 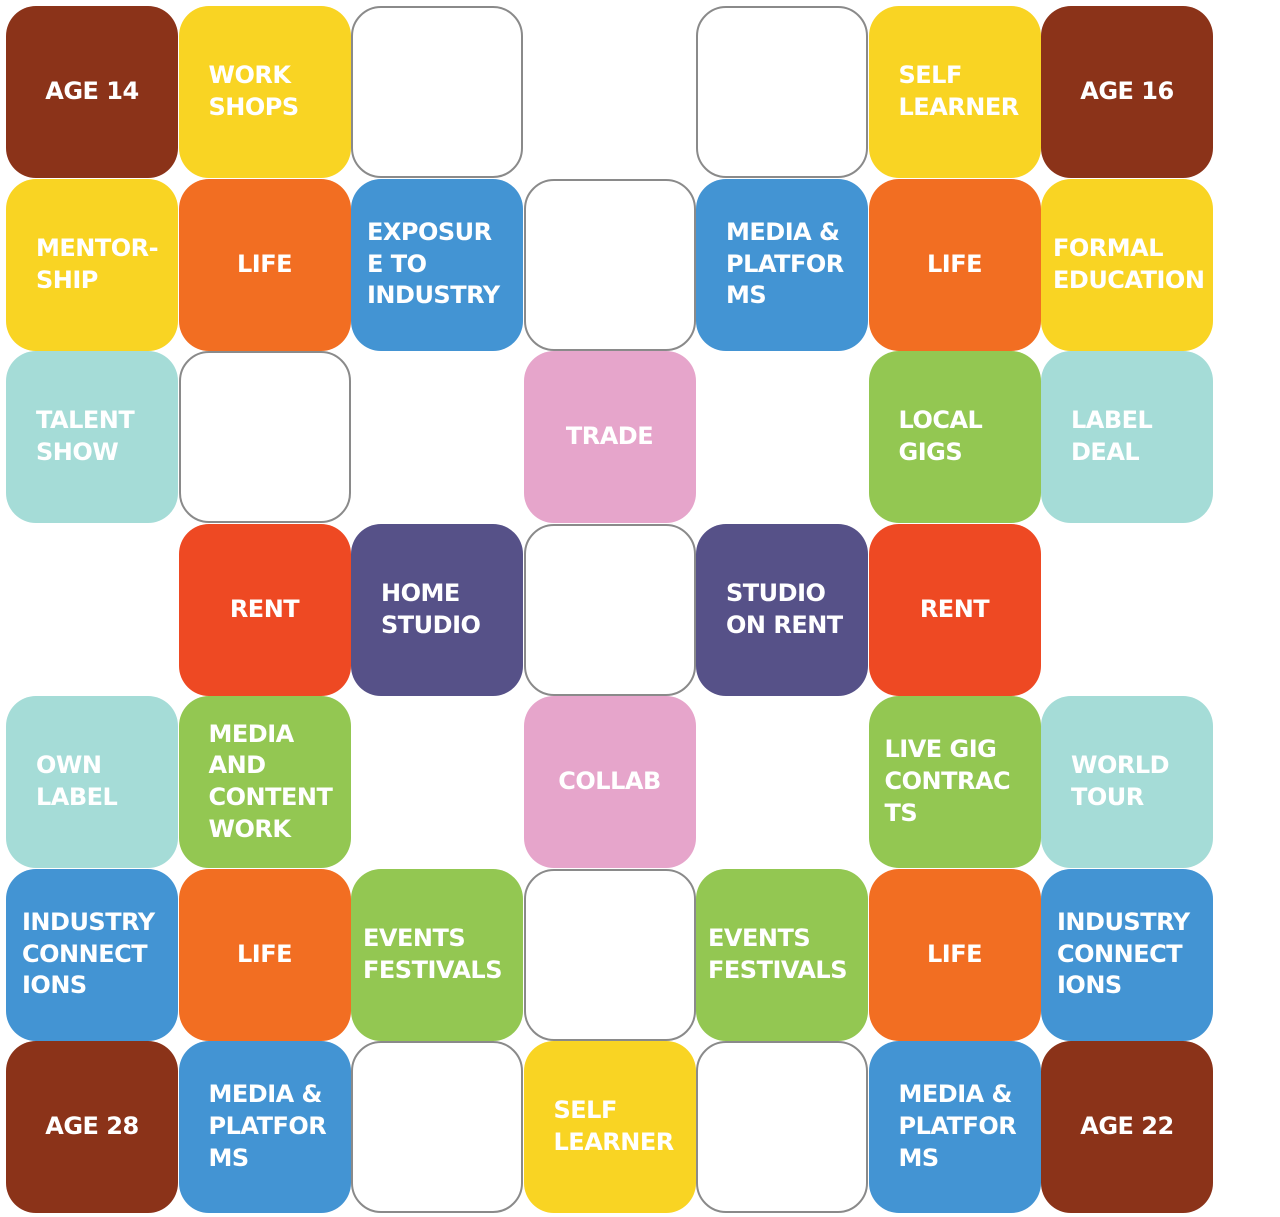 I want to click on tile-age-28: AGE 28, so click(x=92, y=1127).